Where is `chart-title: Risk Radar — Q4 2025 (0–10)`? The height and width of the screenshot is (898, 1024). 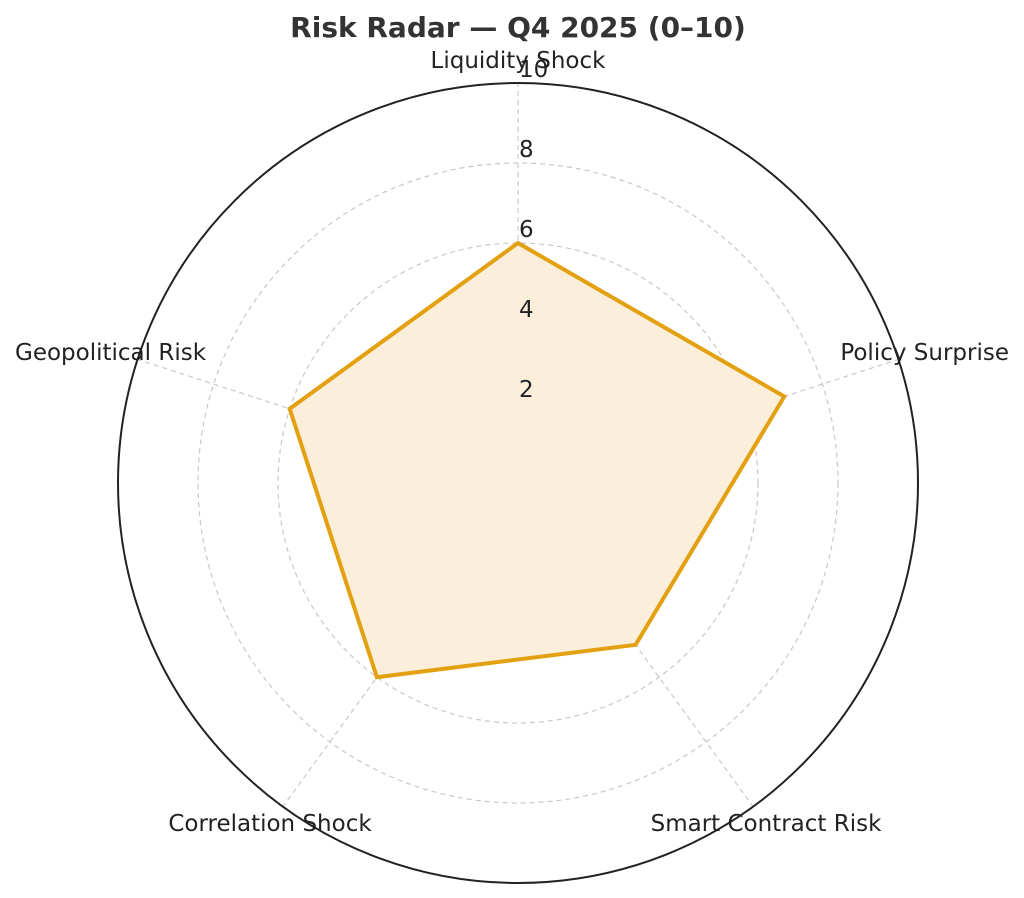
chart-title: Risk Radar — Q4 2025 (0–10) is located at coordinates (518, 27).